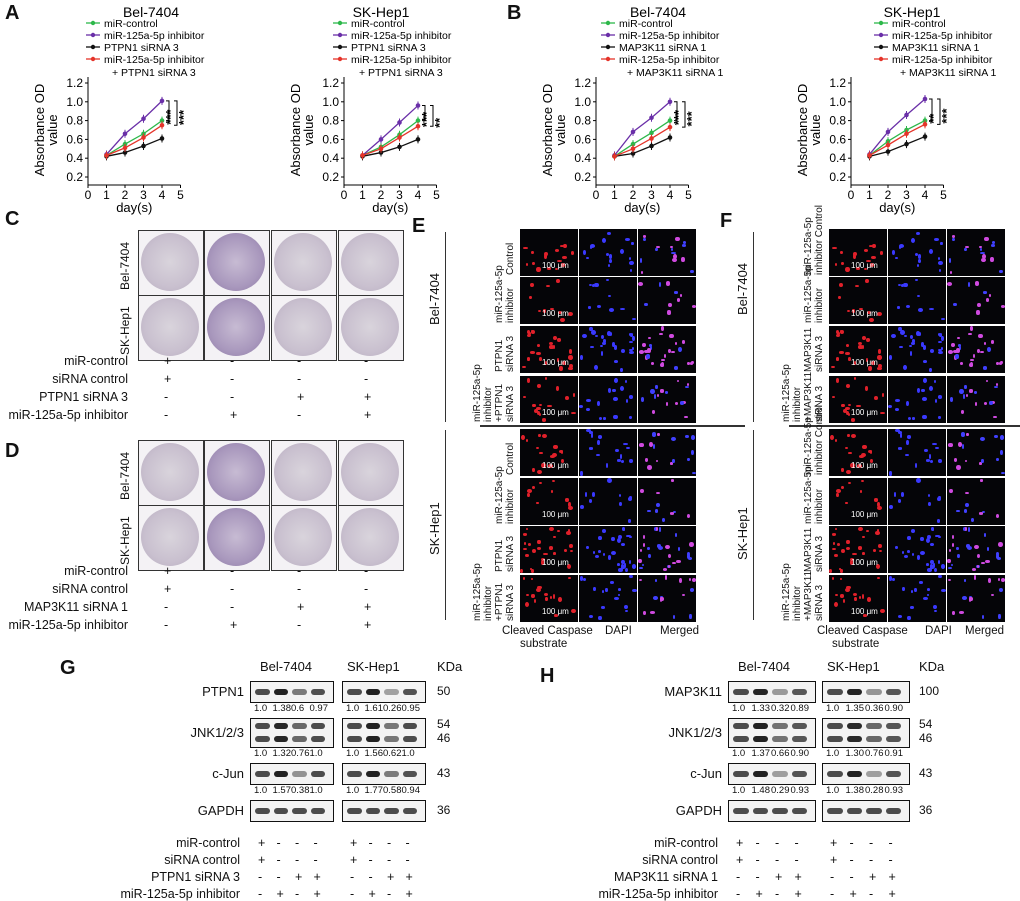 The width and height of the screenshot is (1020, 901). I want to click on protein-label: GAPDH, so click(220, 810).